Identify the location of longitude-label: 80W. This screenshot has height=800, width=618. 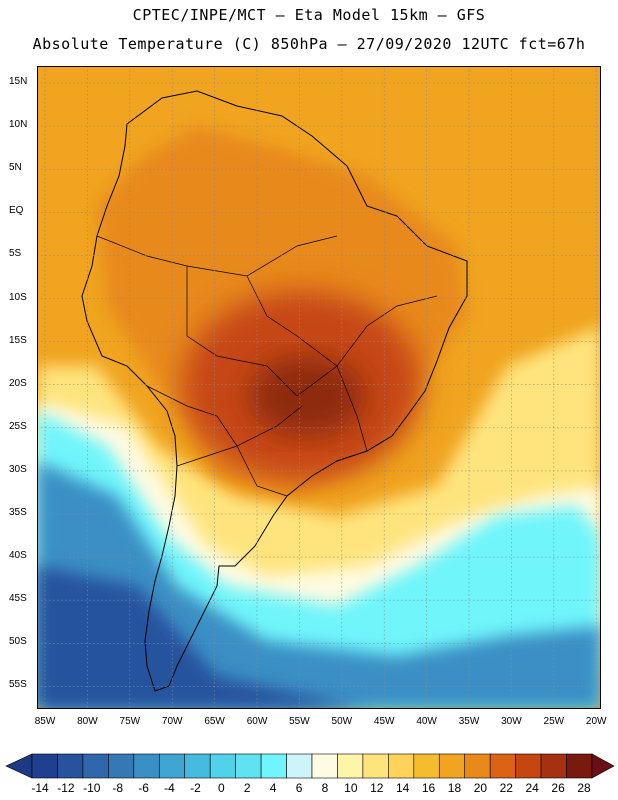
(87, 721).